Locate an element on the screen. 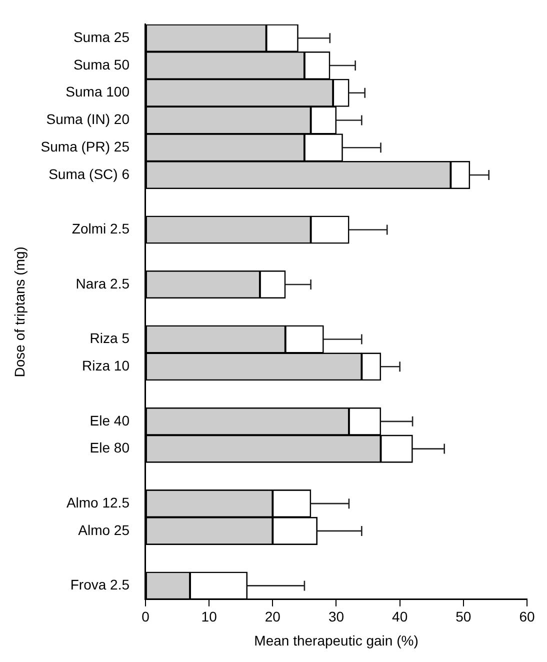 This screenshot has width=547, height=662. y-axis-title: Dose of triptans (mg) is located at coordinates (19, 312).